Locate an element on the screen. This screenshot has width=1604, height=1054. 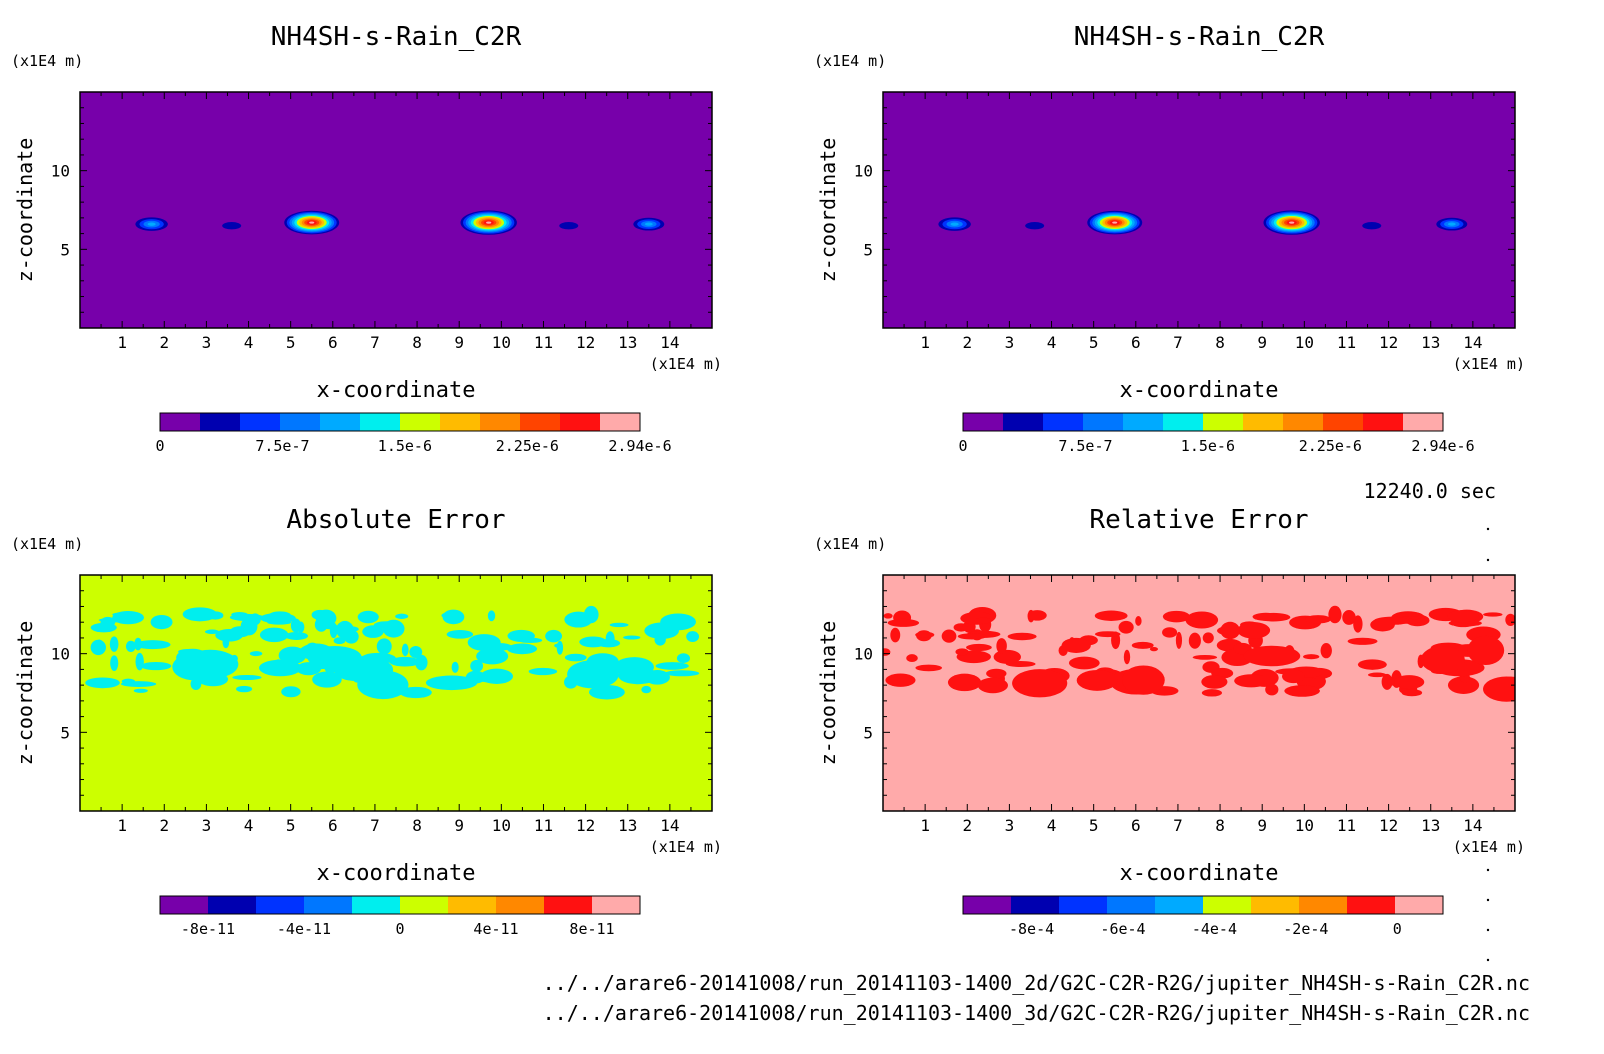
colorbar-label: 8e-11 is located at coordinates (591, 929).